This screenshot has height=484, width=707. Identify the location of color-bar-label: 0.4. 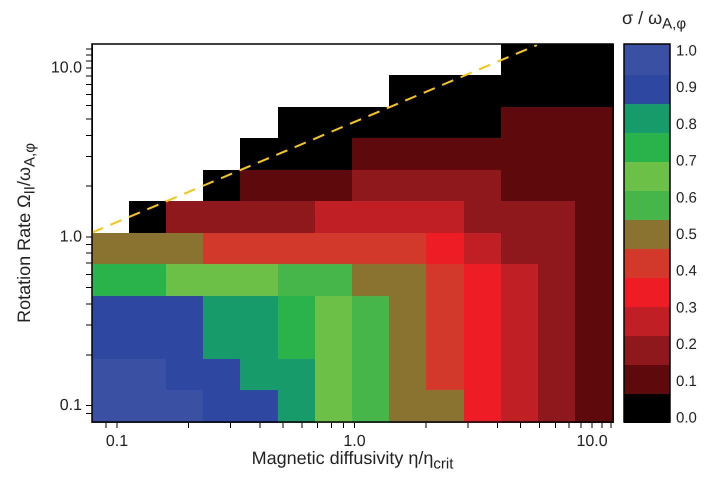
(686, 271).